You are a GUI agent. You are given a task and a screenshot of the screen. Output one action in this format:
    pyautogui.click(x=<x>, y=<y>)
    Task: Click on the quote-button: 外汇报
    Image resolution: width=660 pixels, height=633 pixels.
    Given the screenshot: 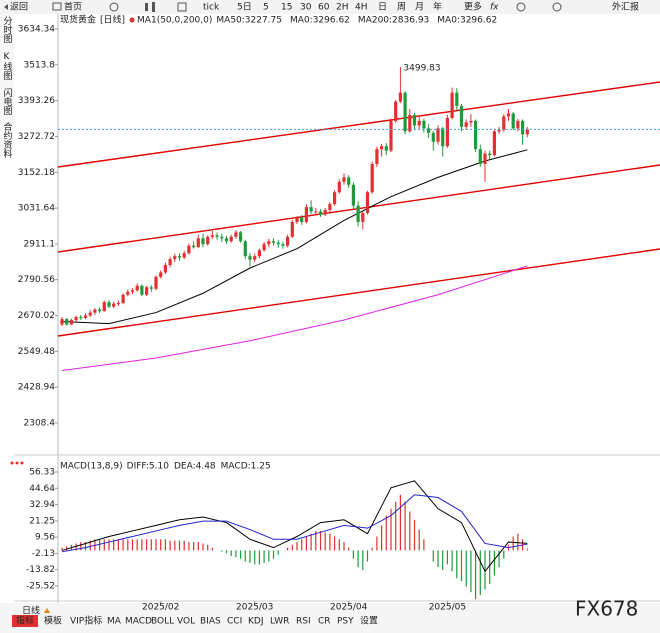 What is the action you would take?
    pyautogui.click(x=625, y=7)
    